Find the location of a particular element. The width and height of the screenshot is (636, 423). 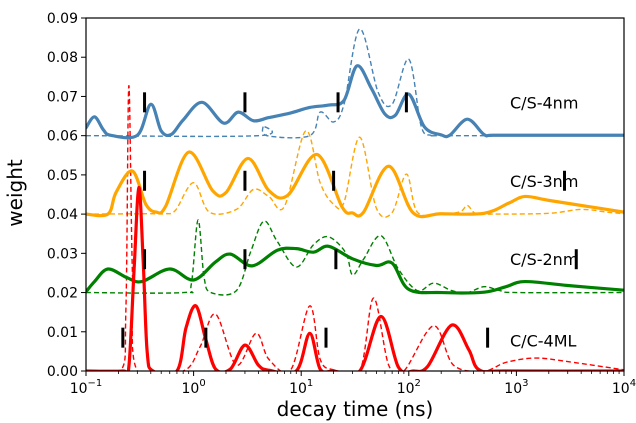

y-axis-label: weight is located at coordinates (15, 193).